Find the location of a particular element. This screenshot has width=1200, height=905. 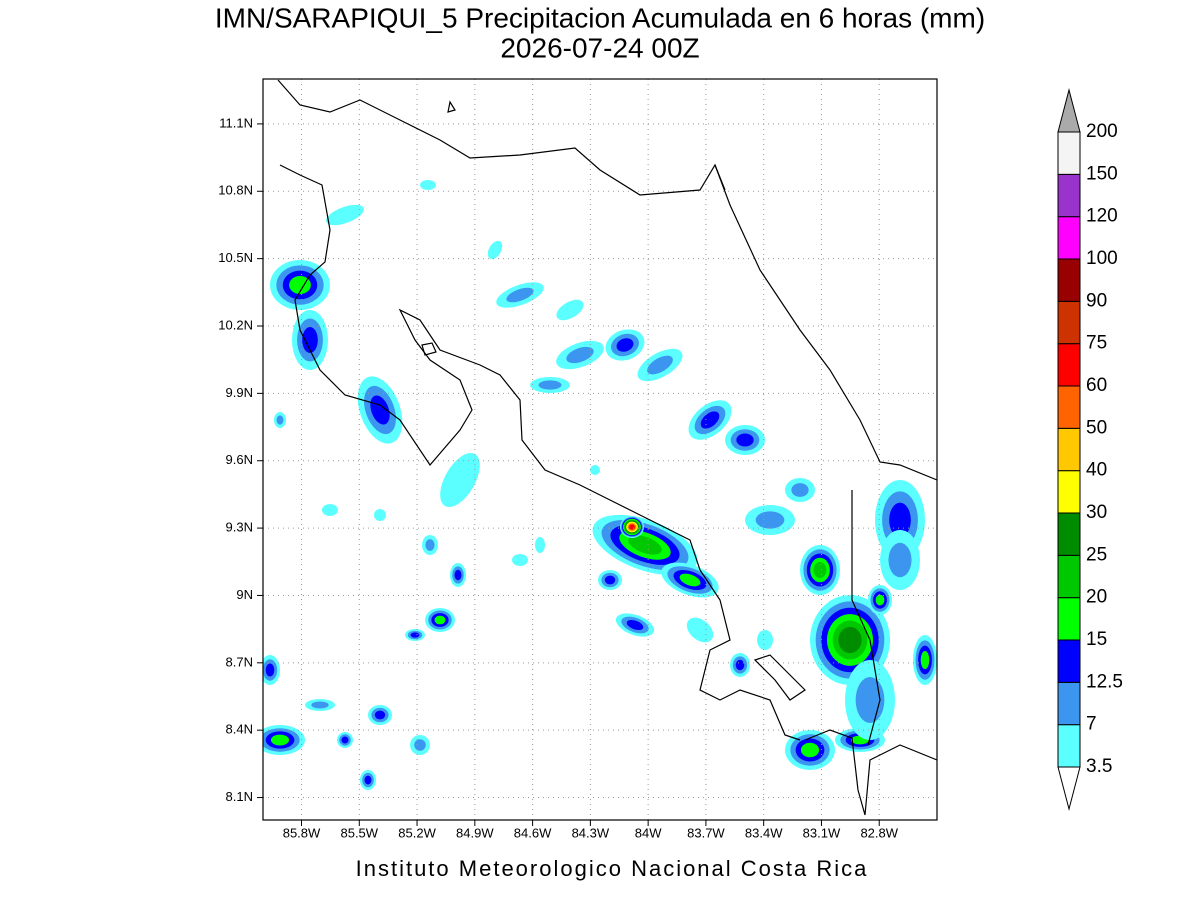

colorbar-label: 30 is located at coordinates (1096, 512).